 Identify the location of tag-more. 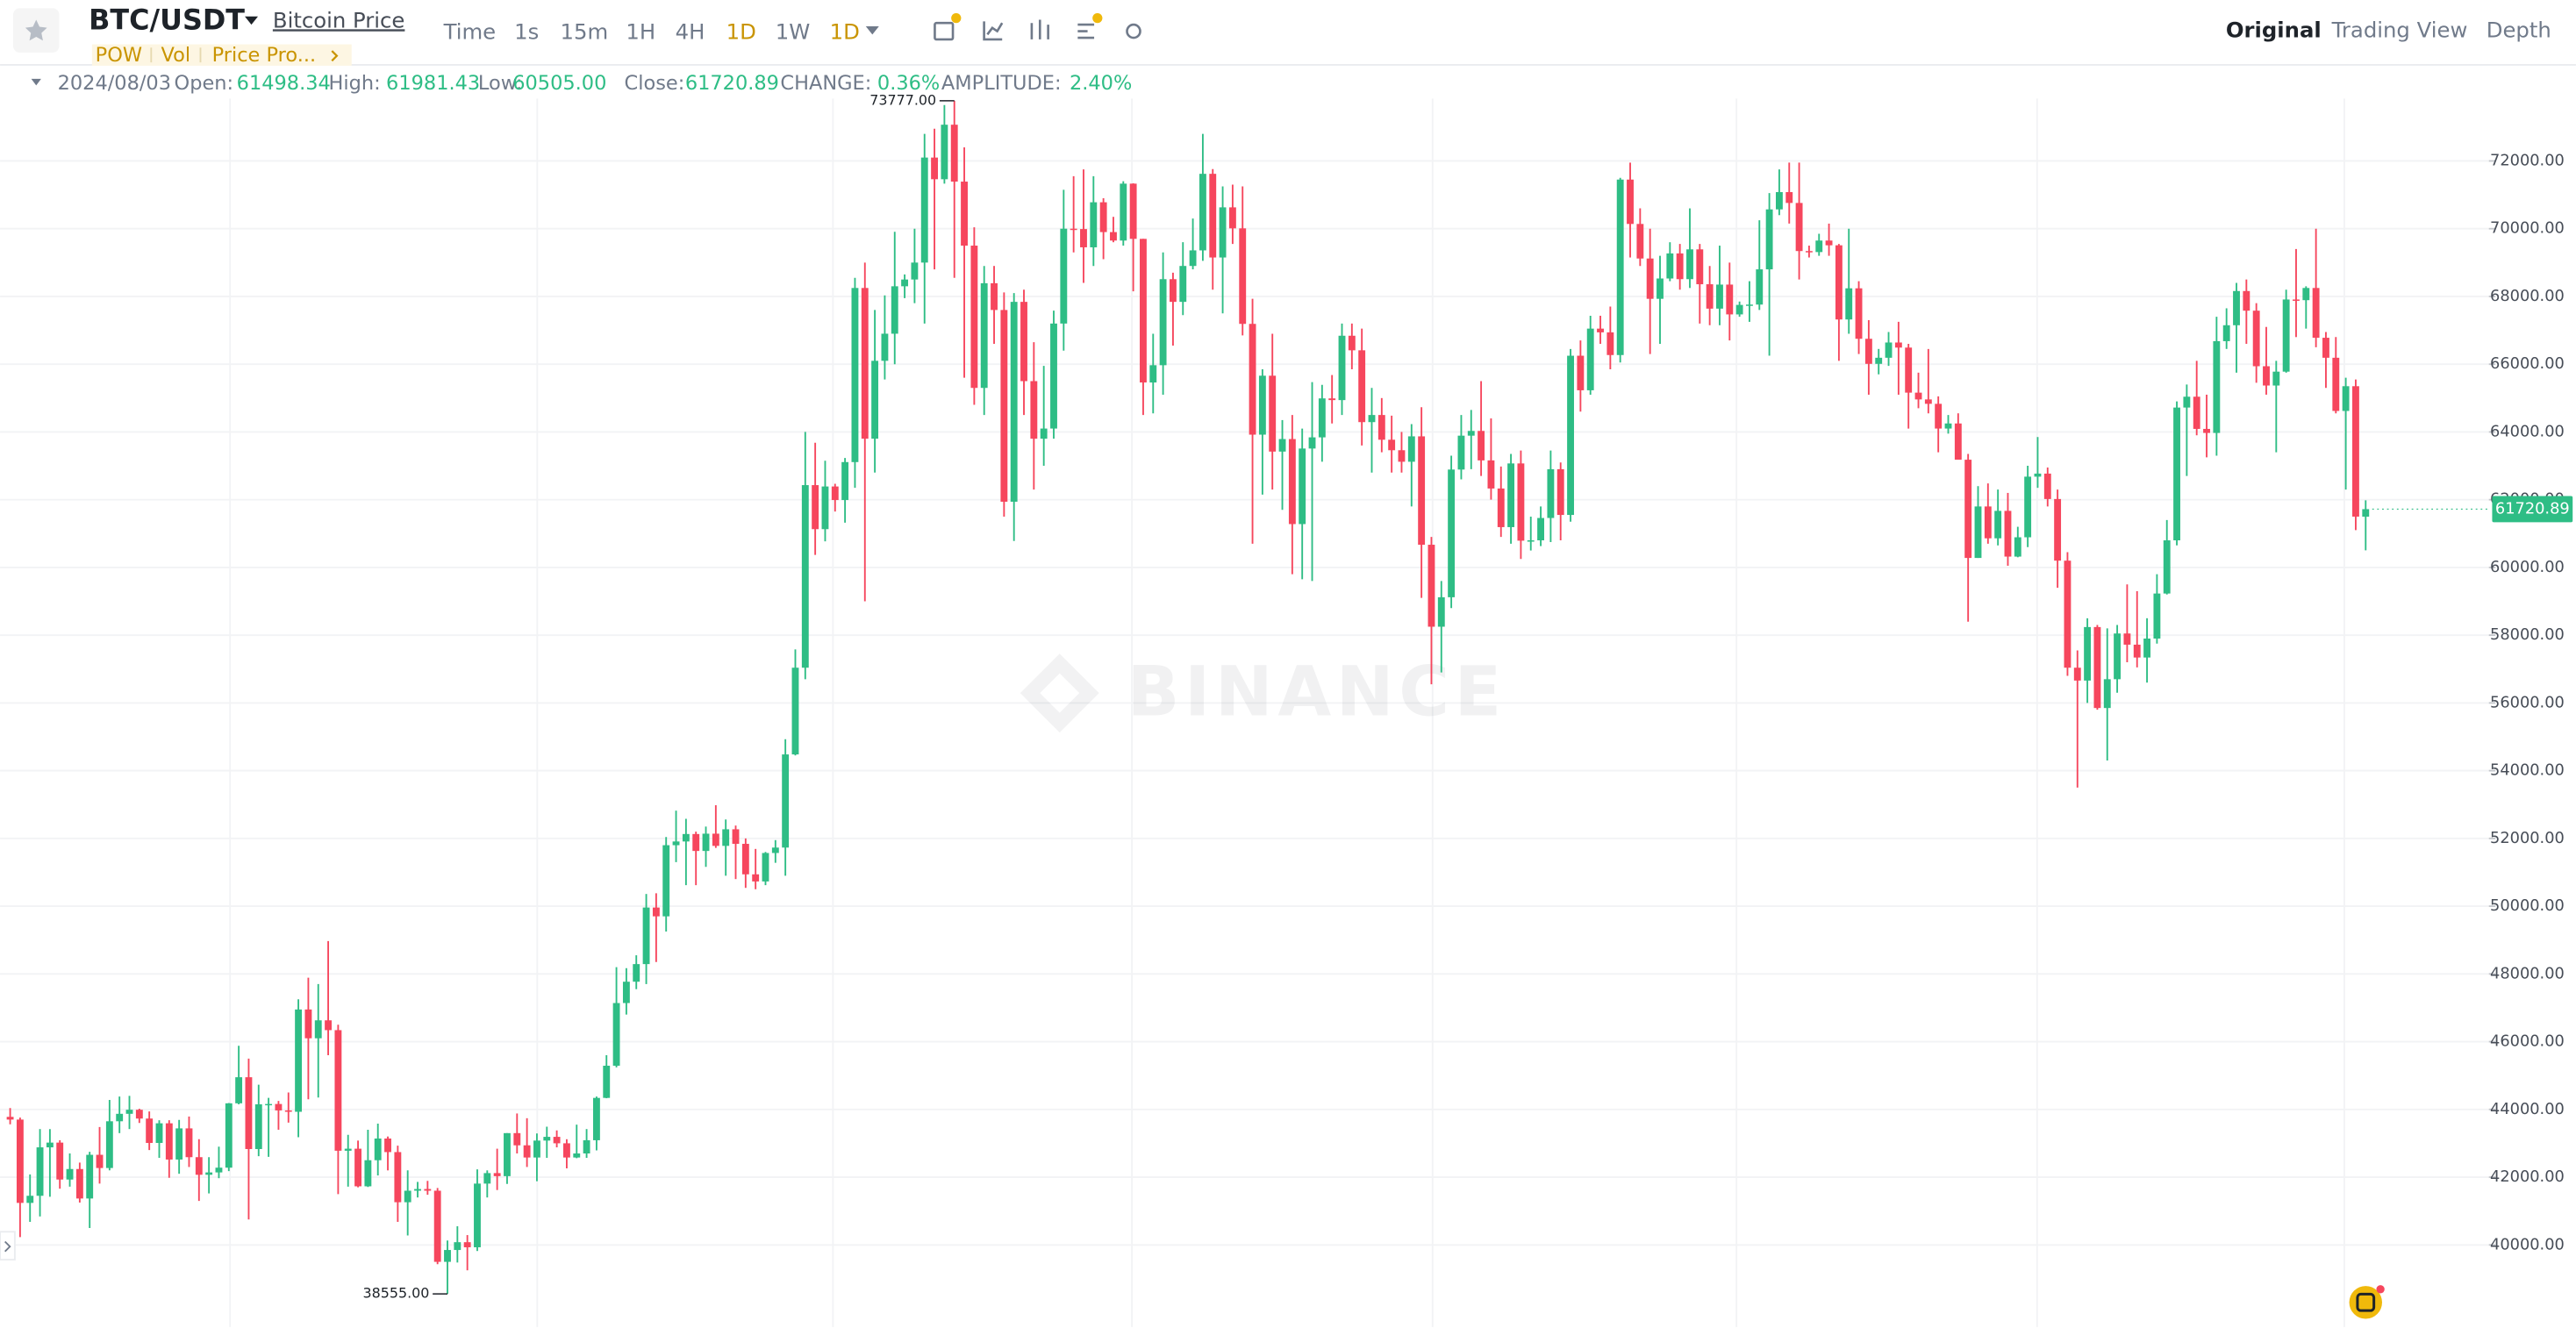
(335, 56).